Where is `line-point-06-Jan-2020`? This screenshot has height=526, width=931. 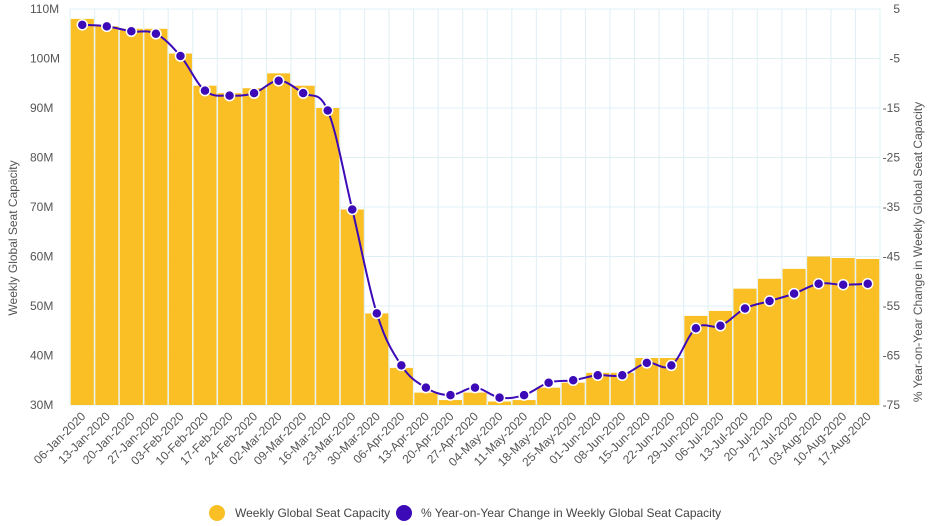 line-point-06-Jan-2020 is located at coordinates (82, 25).